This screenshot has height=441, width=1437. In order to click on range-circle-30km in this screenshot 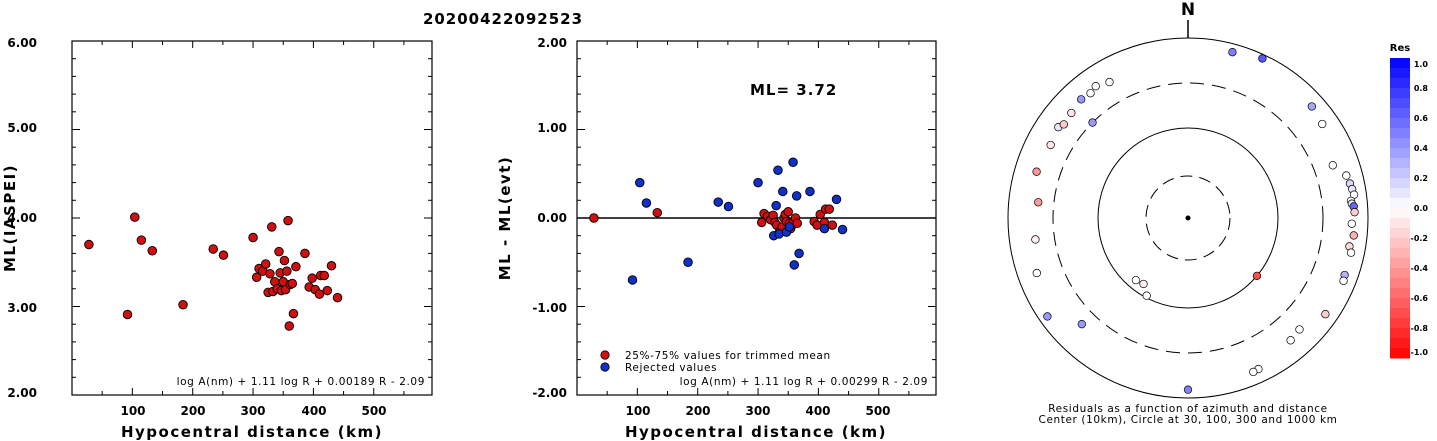, I will do `click(1188, 218)`.